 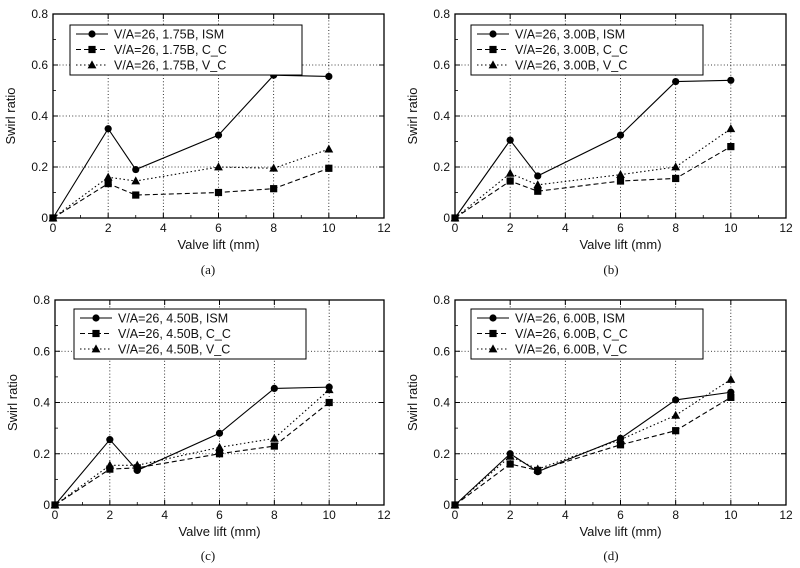 I want to click on legend-label: V/A=26, 6.00B, C_C, so click(x=571, y=334).